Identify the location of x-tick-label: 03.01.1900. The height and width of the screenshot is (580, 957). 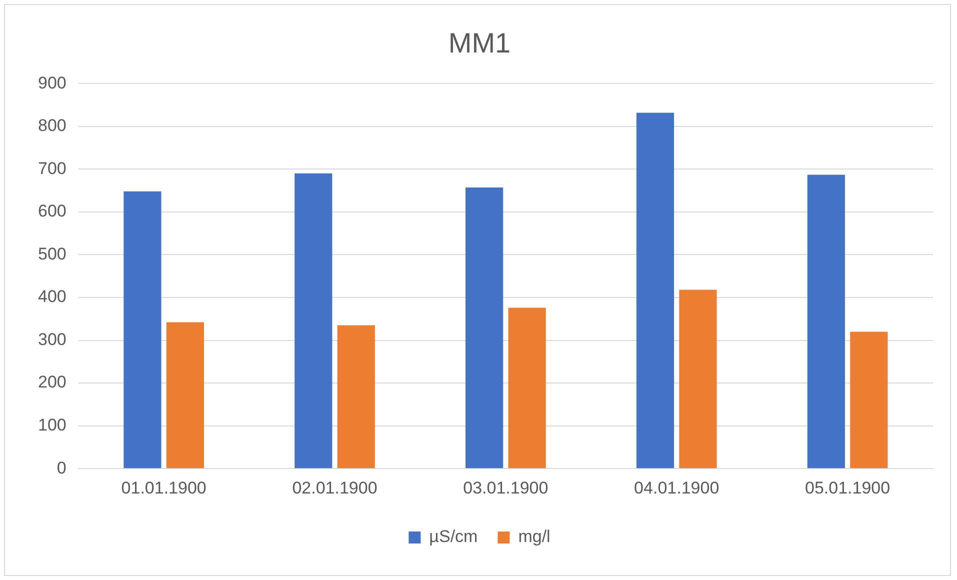
(505, 488).